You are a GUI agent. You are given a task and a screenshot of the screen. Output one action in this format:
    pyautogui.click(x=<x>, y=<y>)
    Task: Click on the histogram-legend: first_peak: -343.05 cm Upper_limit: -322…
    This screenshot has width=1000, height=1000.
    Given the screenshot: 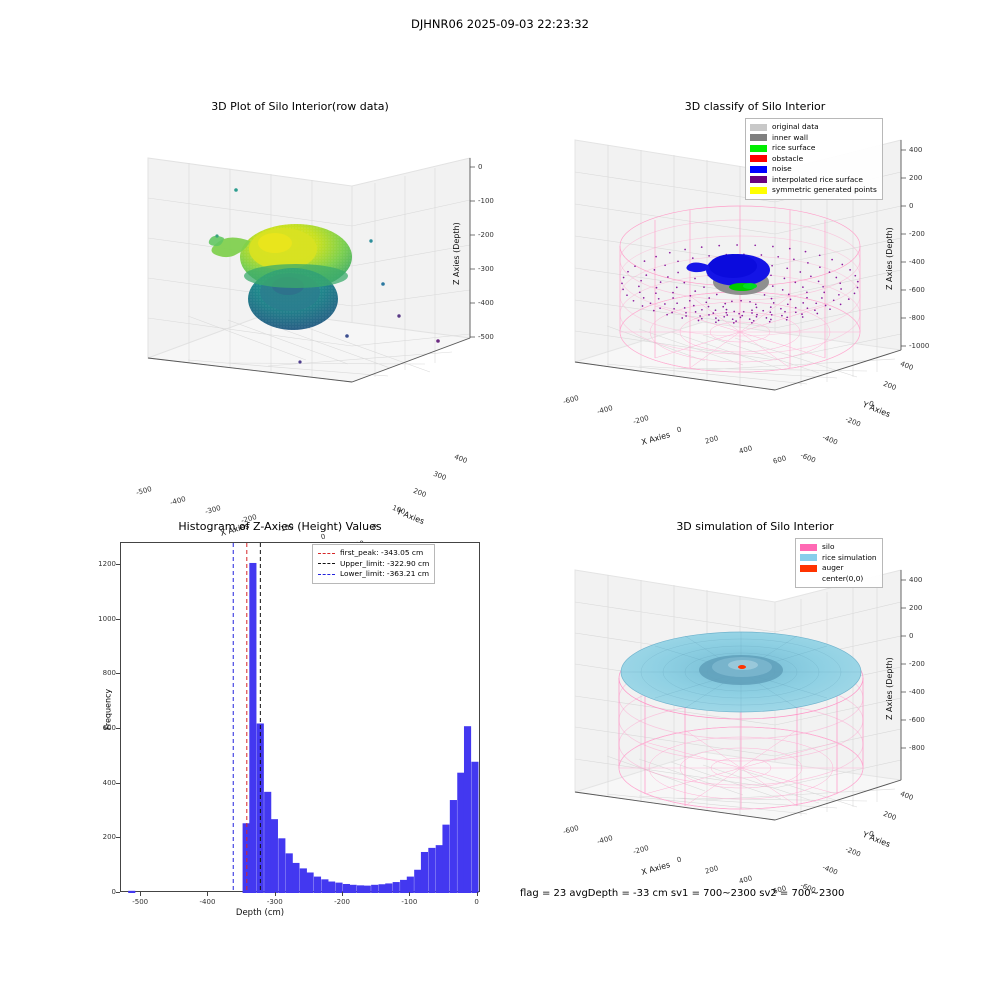 What is the action you would take?
    pyautogui.click(x=374, y=564)
    